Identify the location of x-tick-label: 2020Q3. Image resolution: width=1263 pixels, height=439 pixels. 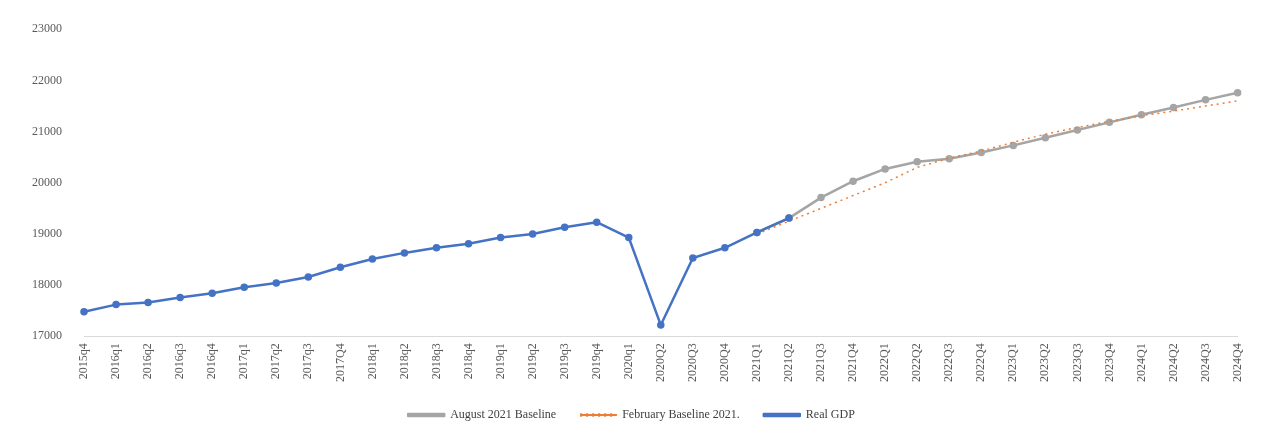
(692, 363).